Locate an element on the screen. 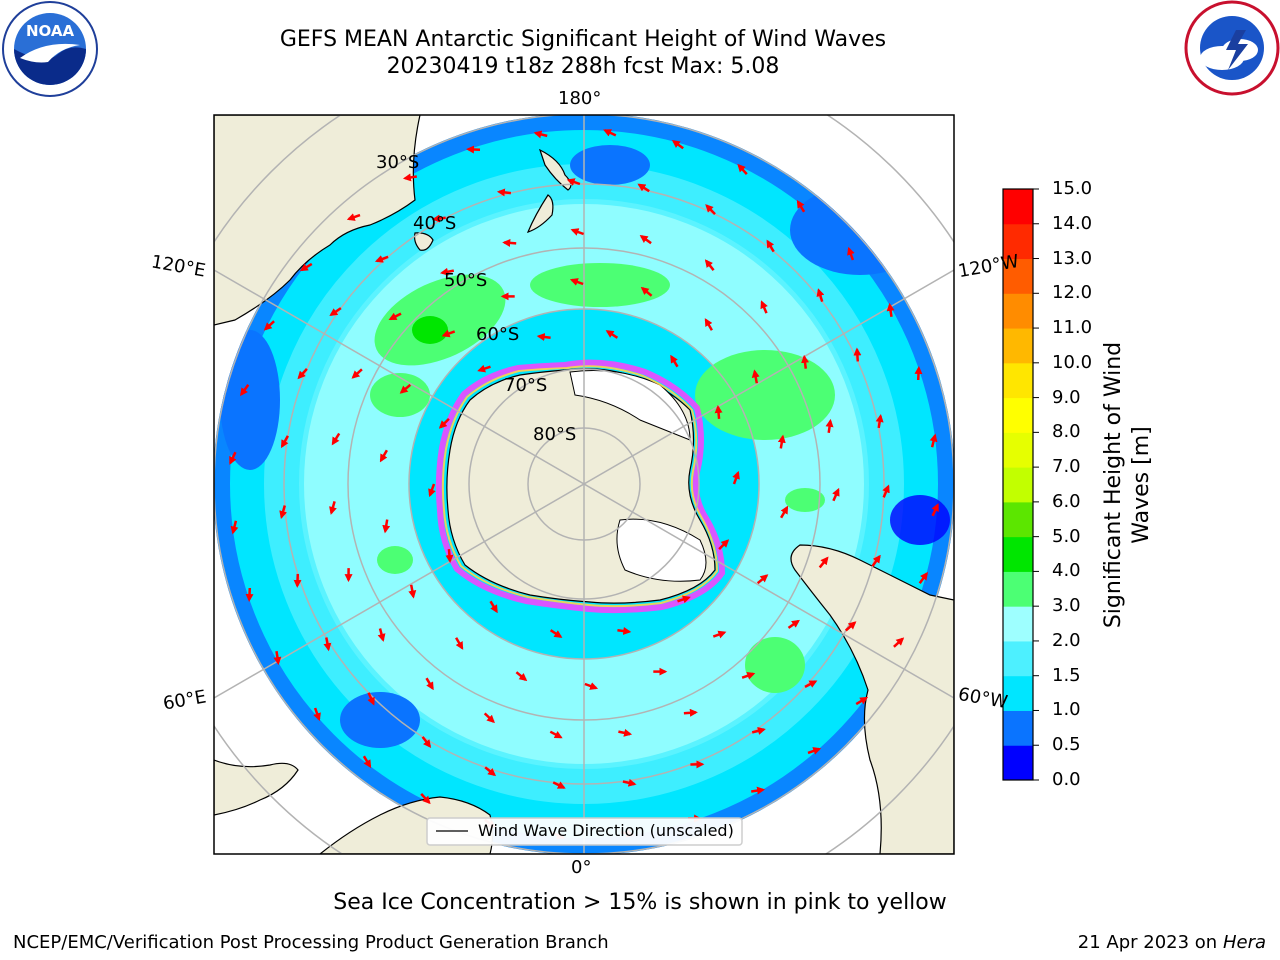  colorbar-tick-label: 0.5 is located at coordinates (1066, 745).